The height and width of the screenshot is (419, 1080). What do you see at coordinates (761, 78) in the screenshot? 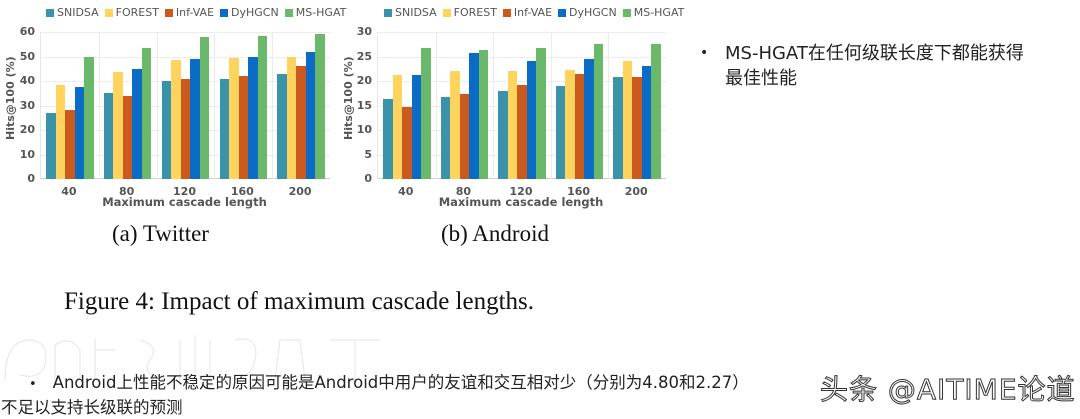
I see `bullet-right-line-2: 最佳性能` at bounding box center [761, 78].